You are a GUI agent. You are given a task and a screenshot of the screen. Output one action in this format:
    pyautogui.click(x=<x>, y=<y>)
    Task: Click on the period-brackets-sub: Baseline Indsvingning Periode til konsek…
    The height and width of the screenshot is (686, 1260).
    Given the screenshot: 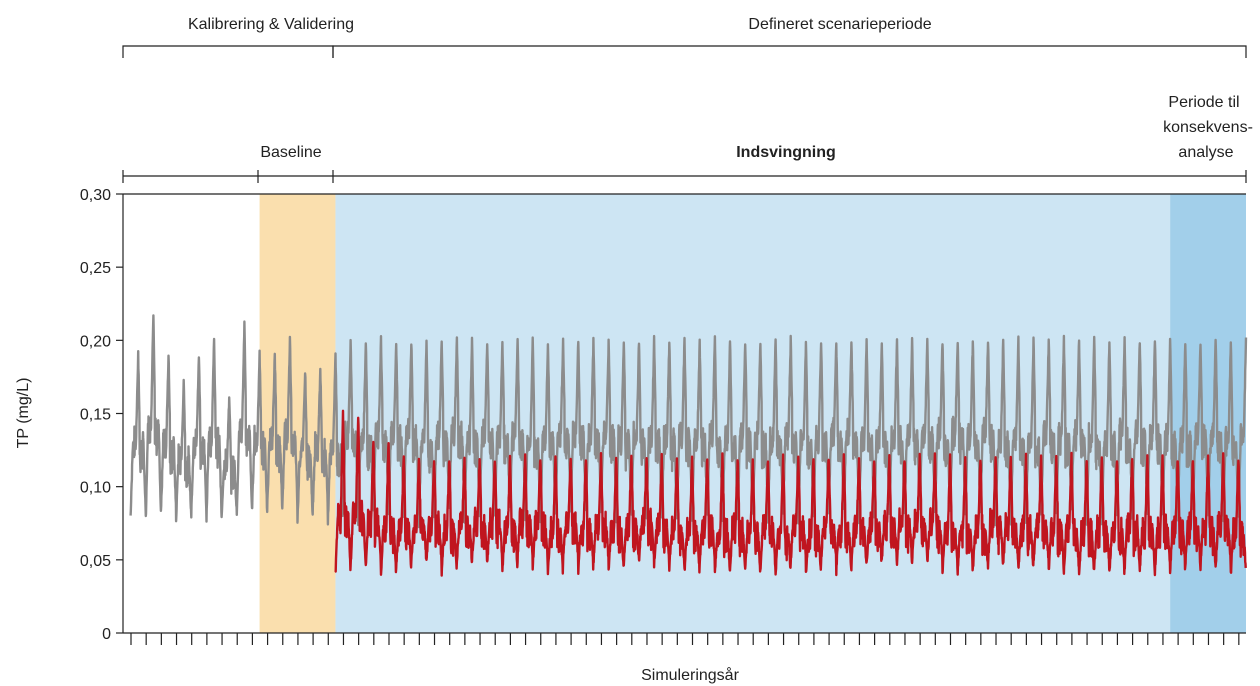 What is the action you would take?
    pyautogui.click(x=687, y=138)
    